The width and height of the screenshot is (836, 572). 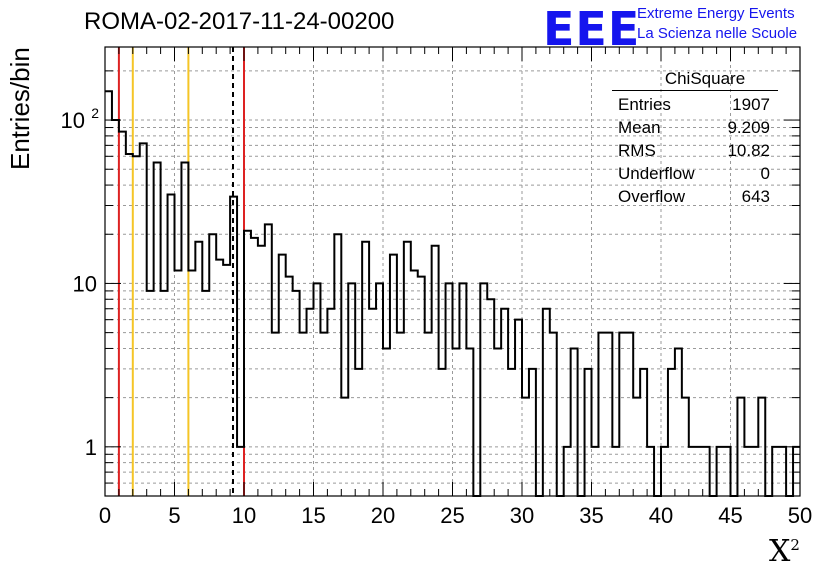 What do you see at coordinates (748, 150) in the screenshot?
I see `stats-value: 10.82` at bounding box center [748, 150].